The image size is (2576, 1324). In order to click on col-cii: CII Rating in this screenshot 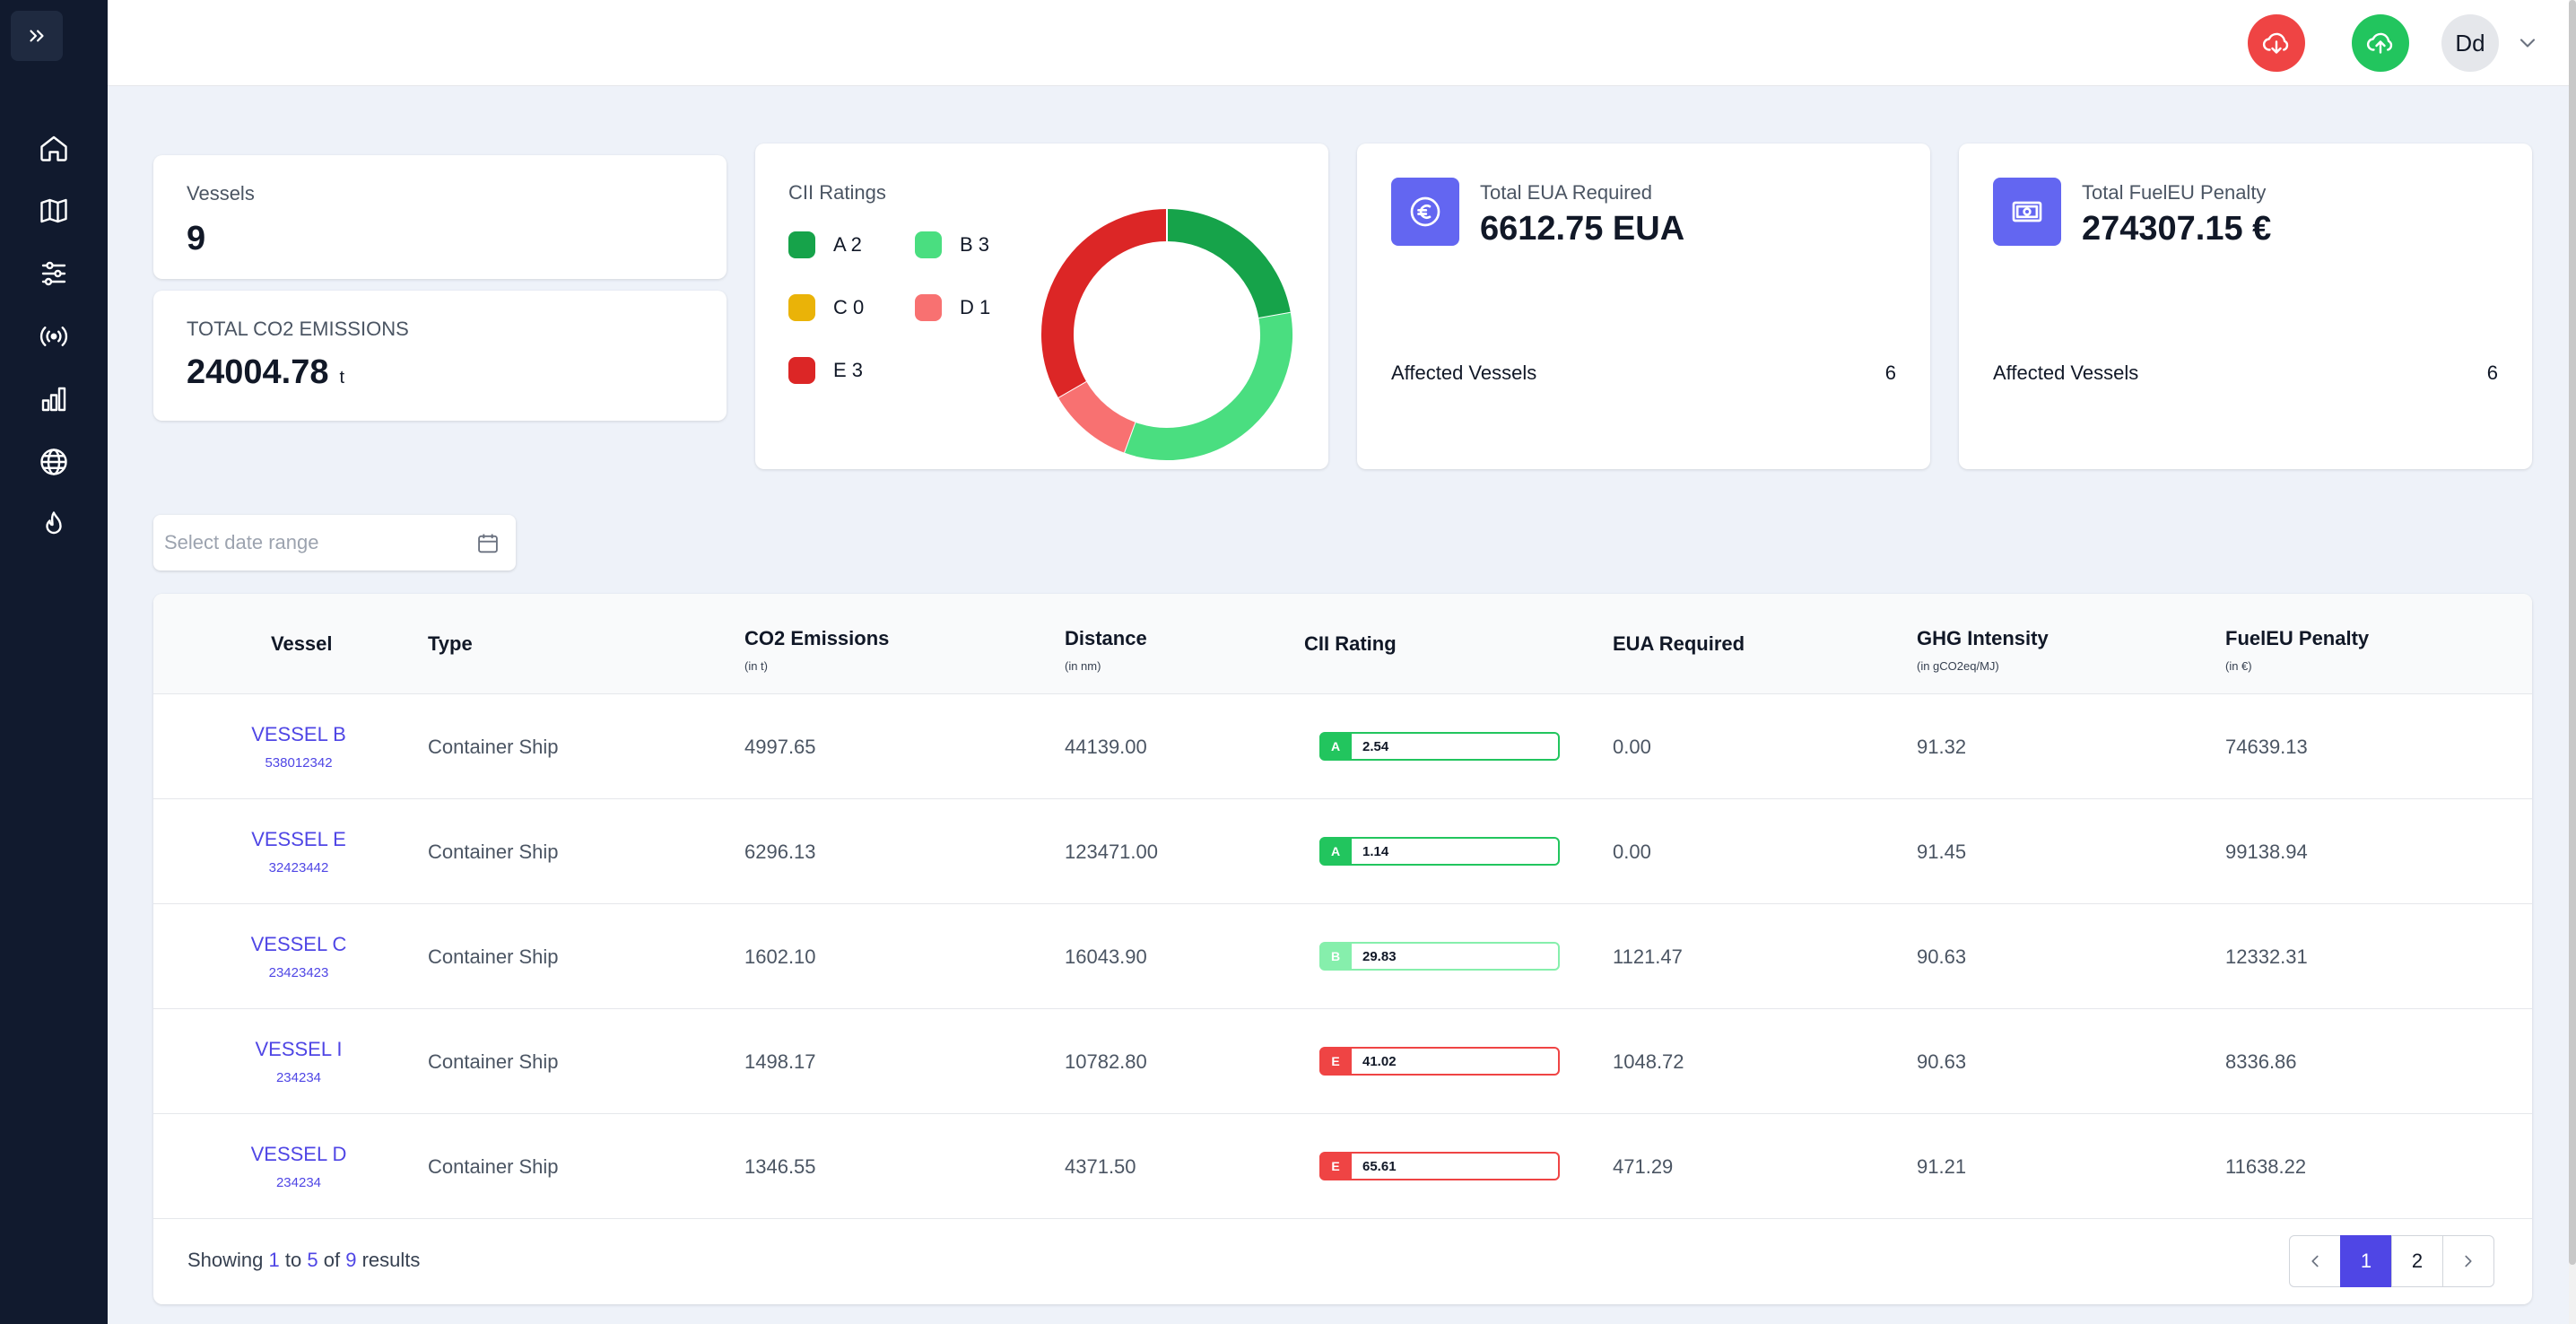, I will do `click(1350, 644)`.